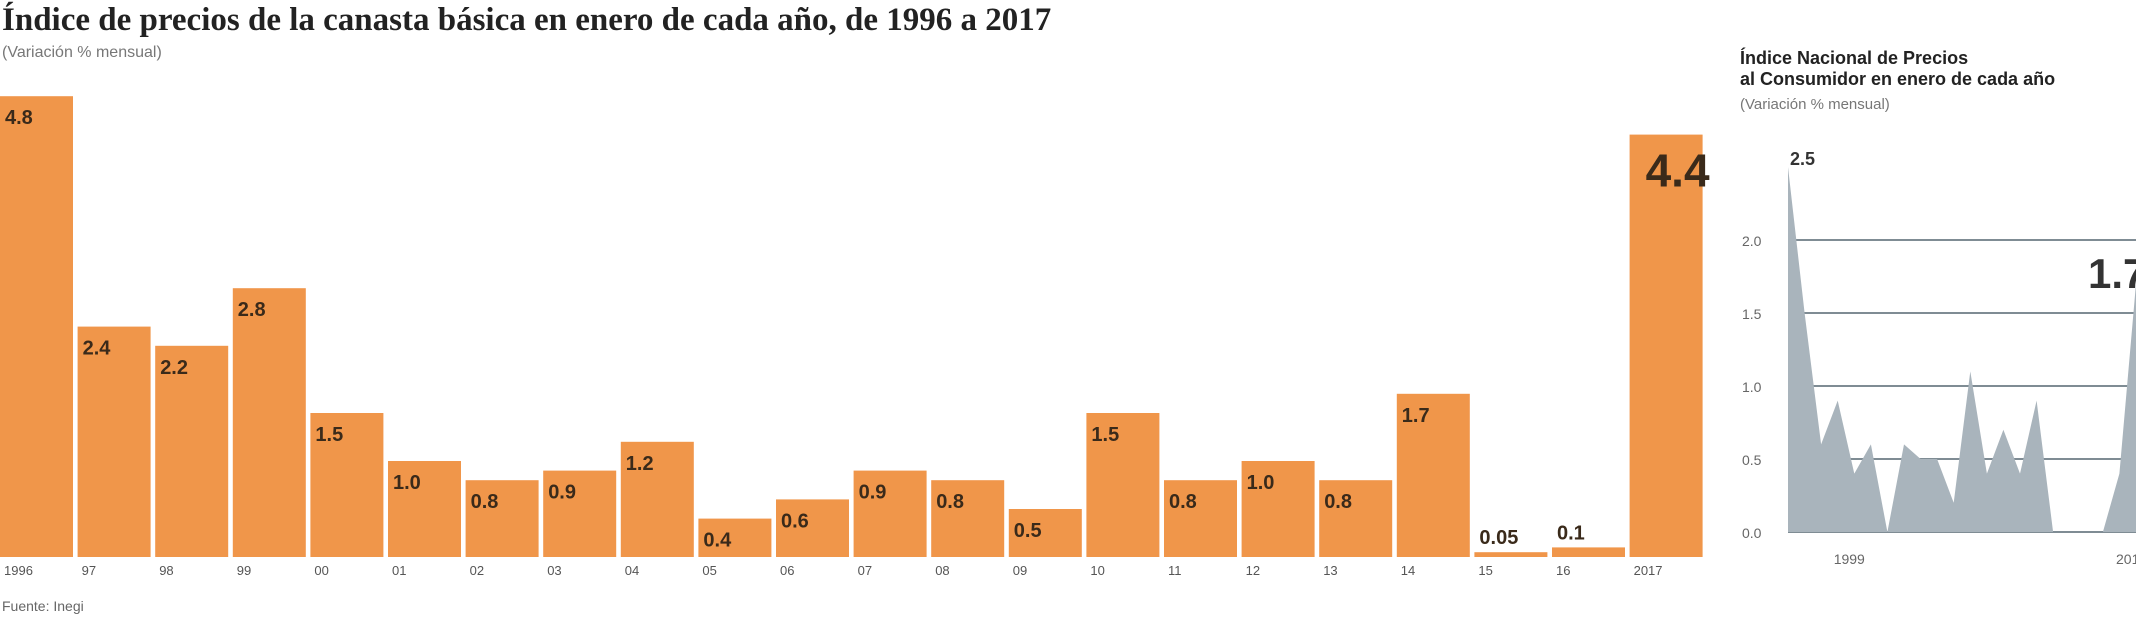 This screenshot has height=620, width=2136. Describe the element at coordinates (1253, 570) in the screenshot. I see `x-tick-label: 12` at that location.